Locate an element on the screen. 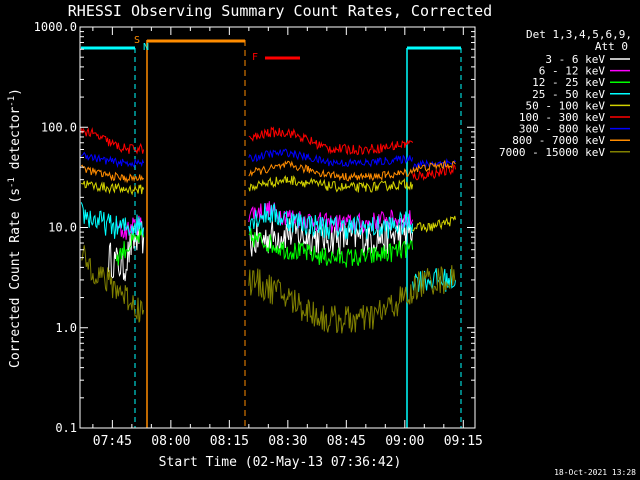 The width and height of the screenshot is (640, 480). x-tick-label: 08:45 is located at coordinates (346, 441).